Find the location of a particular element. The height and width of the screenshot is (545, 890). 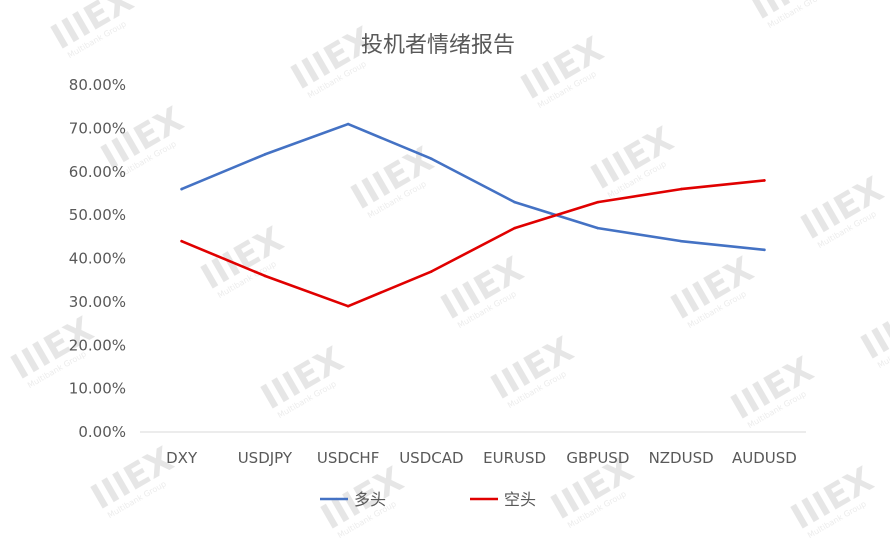

y-tick-label: 70.00% is located at coordinates (97, 128).